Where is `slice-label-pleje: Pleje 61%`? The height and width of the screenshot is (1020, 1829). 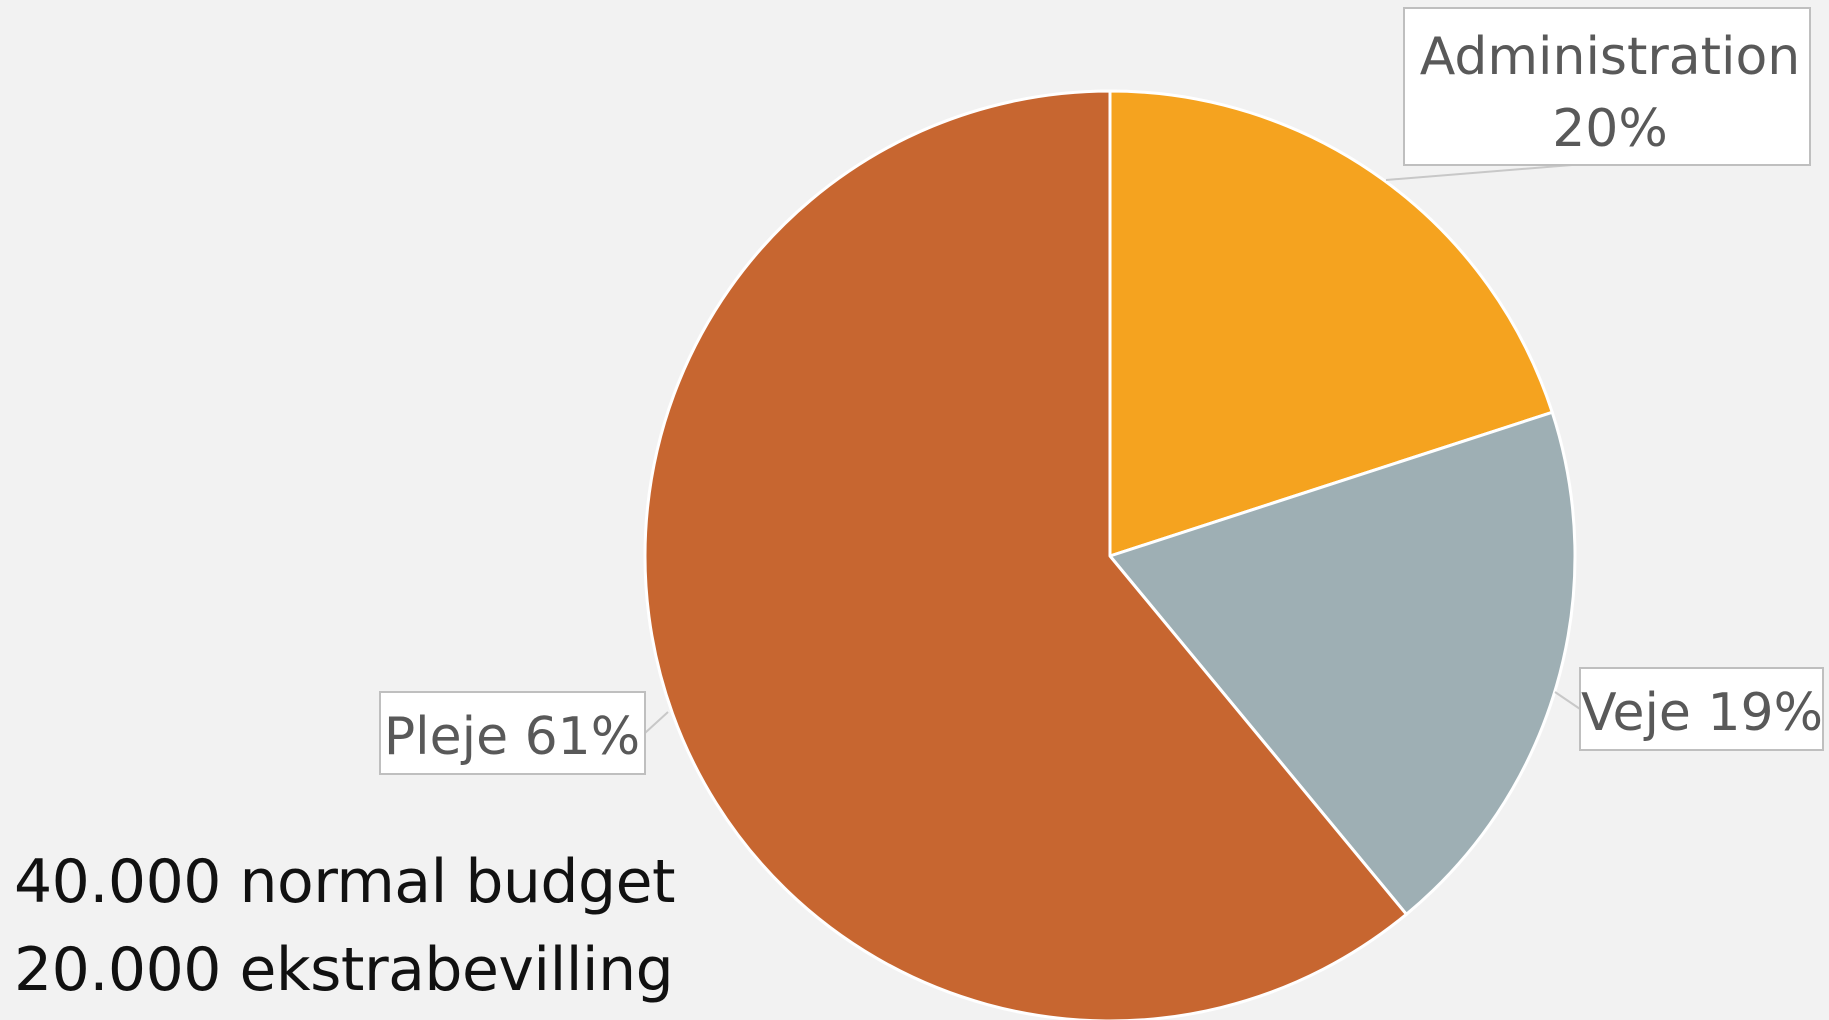 slice-label-pleje: Pleje 61% is located at coordinates (524, 733).